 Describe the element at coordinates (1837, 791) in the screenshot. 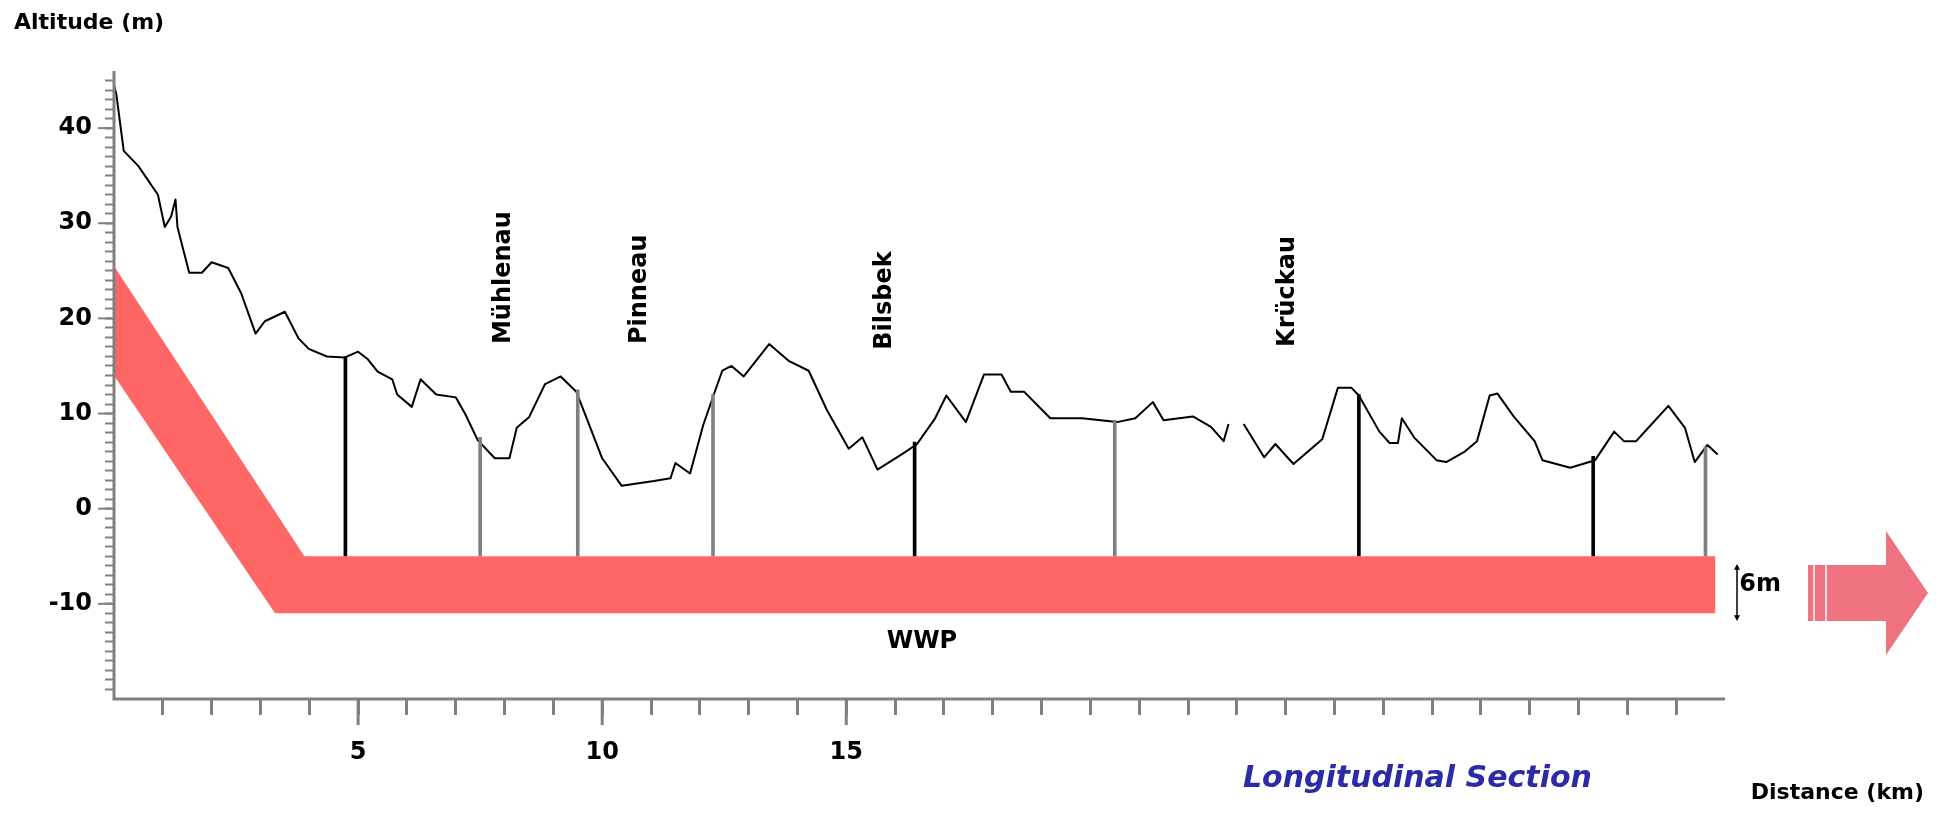

I see `x-axis-title: Distance (km)` at that location.